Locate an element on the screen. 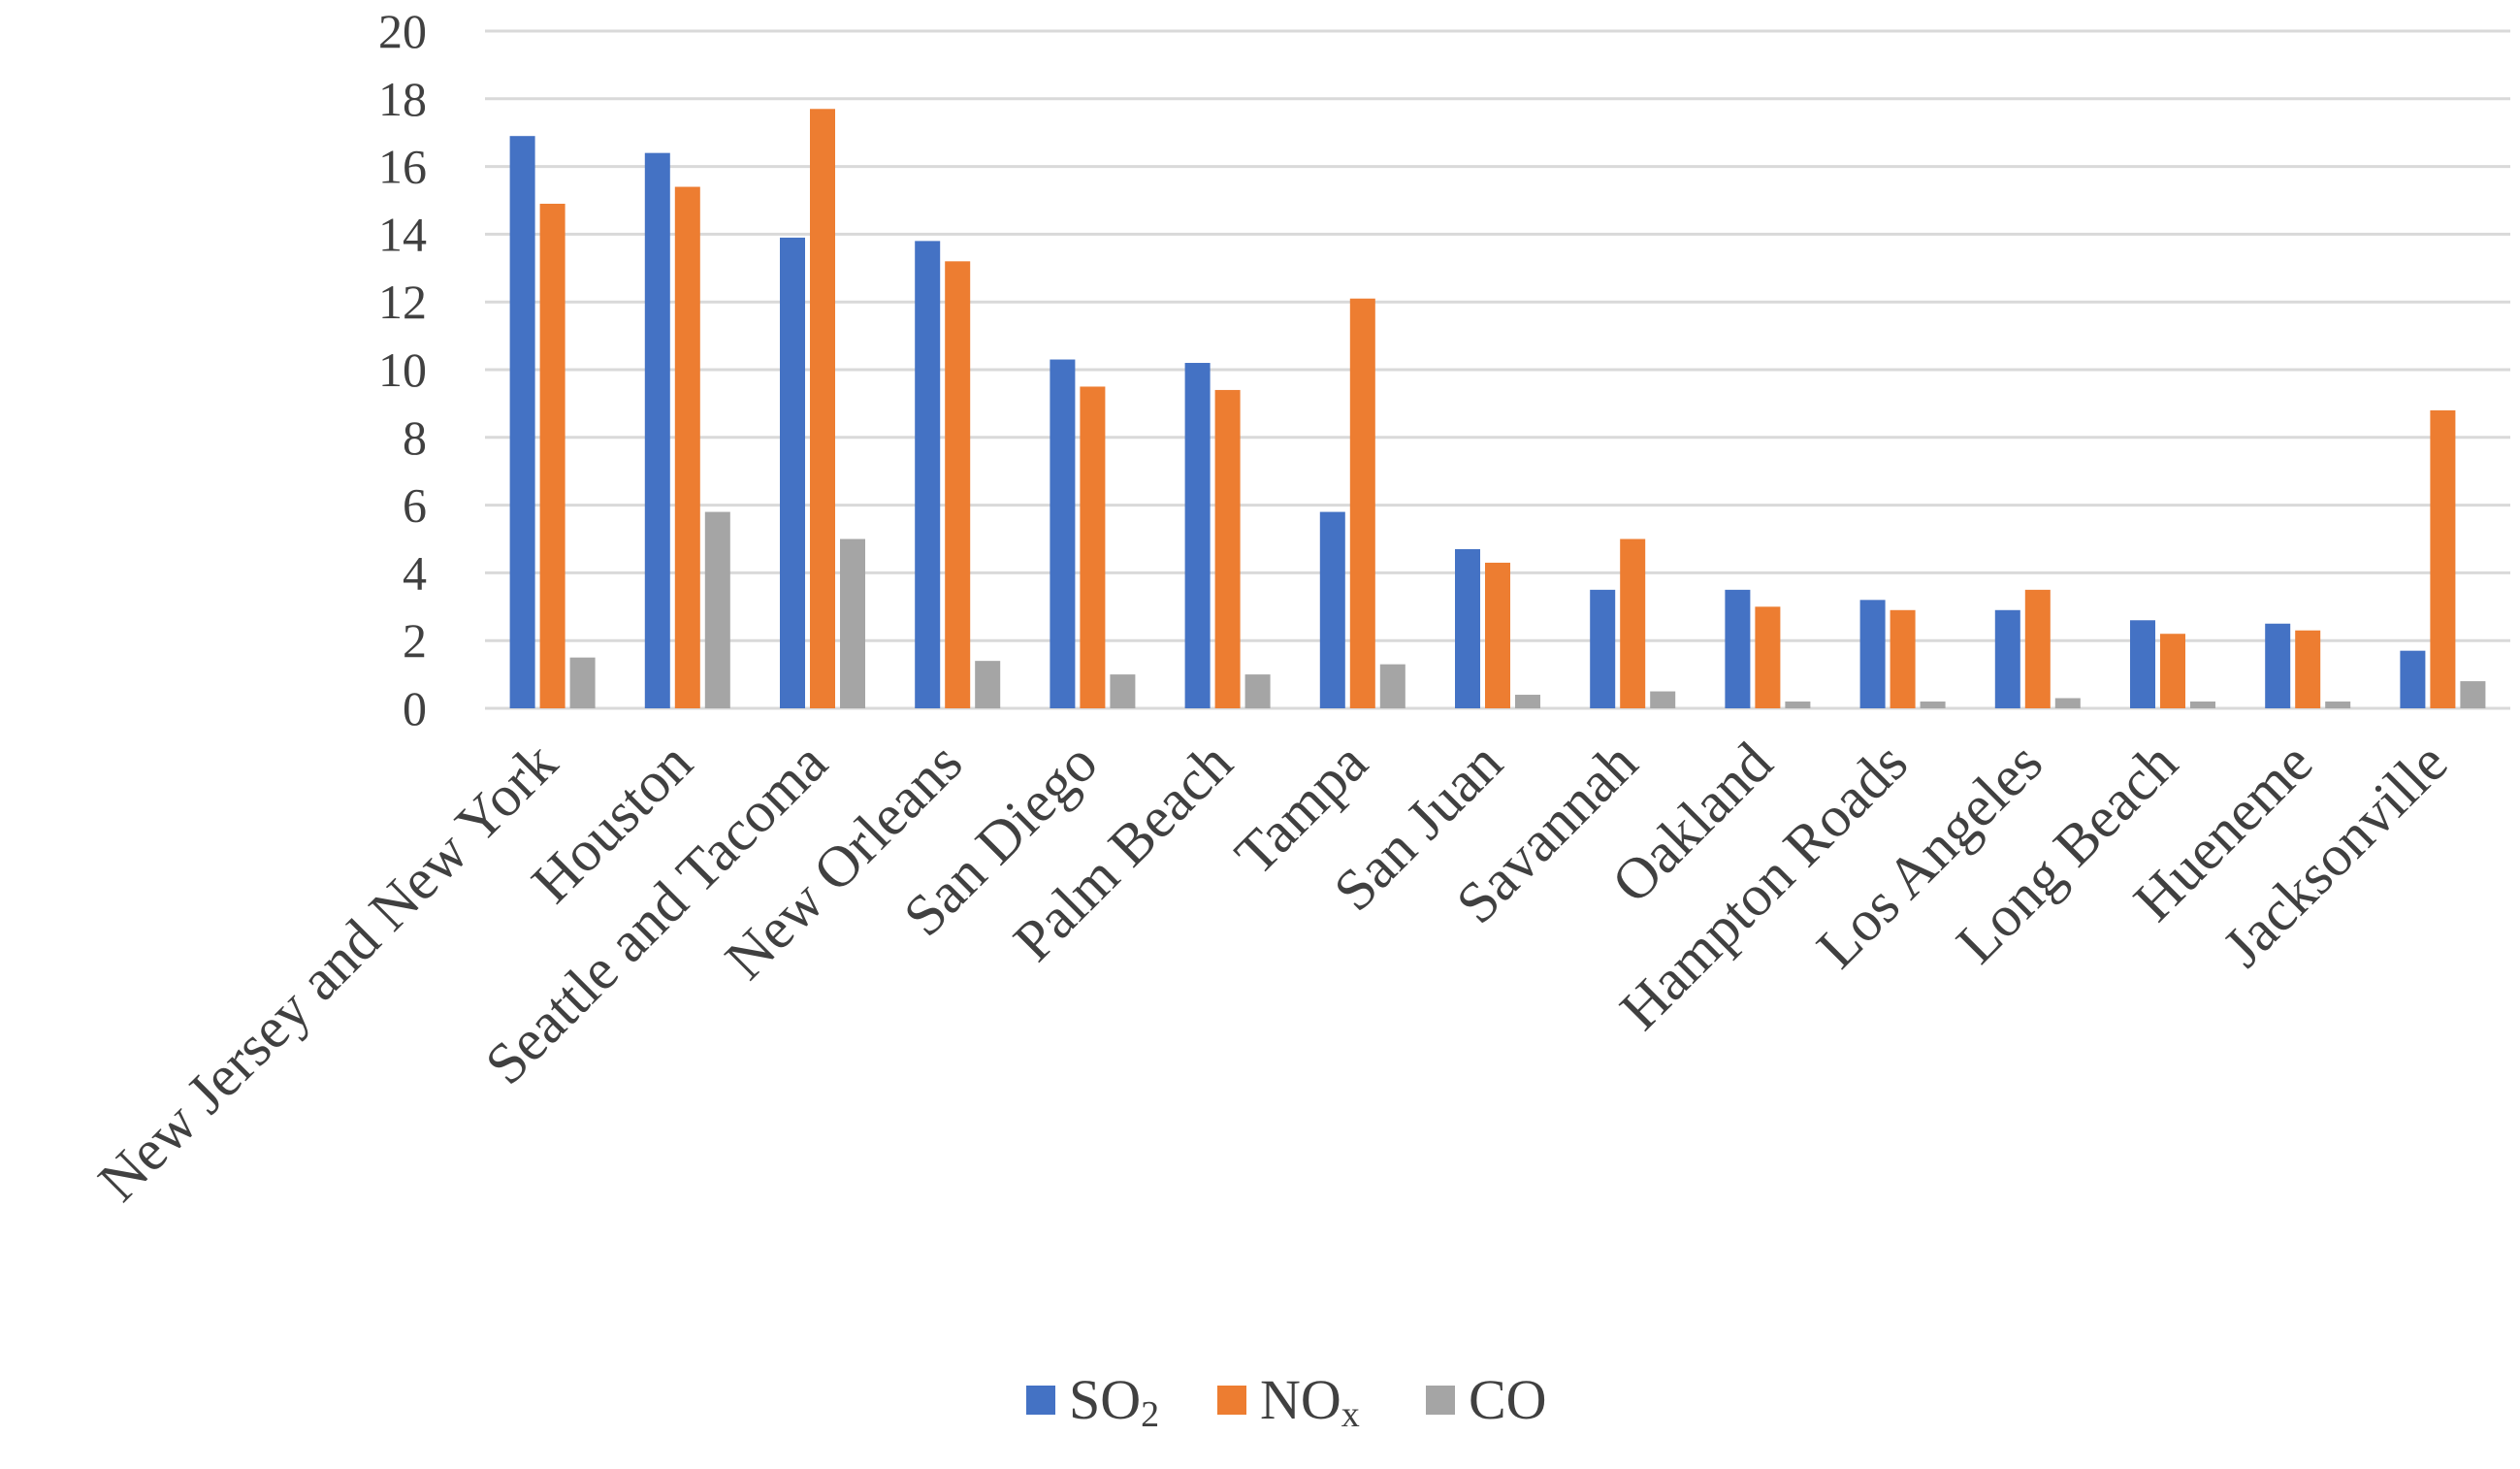 The width and height of the screenshot is (2520, 1469). y-tick-label: 8 is located at coordinates (415, 438).